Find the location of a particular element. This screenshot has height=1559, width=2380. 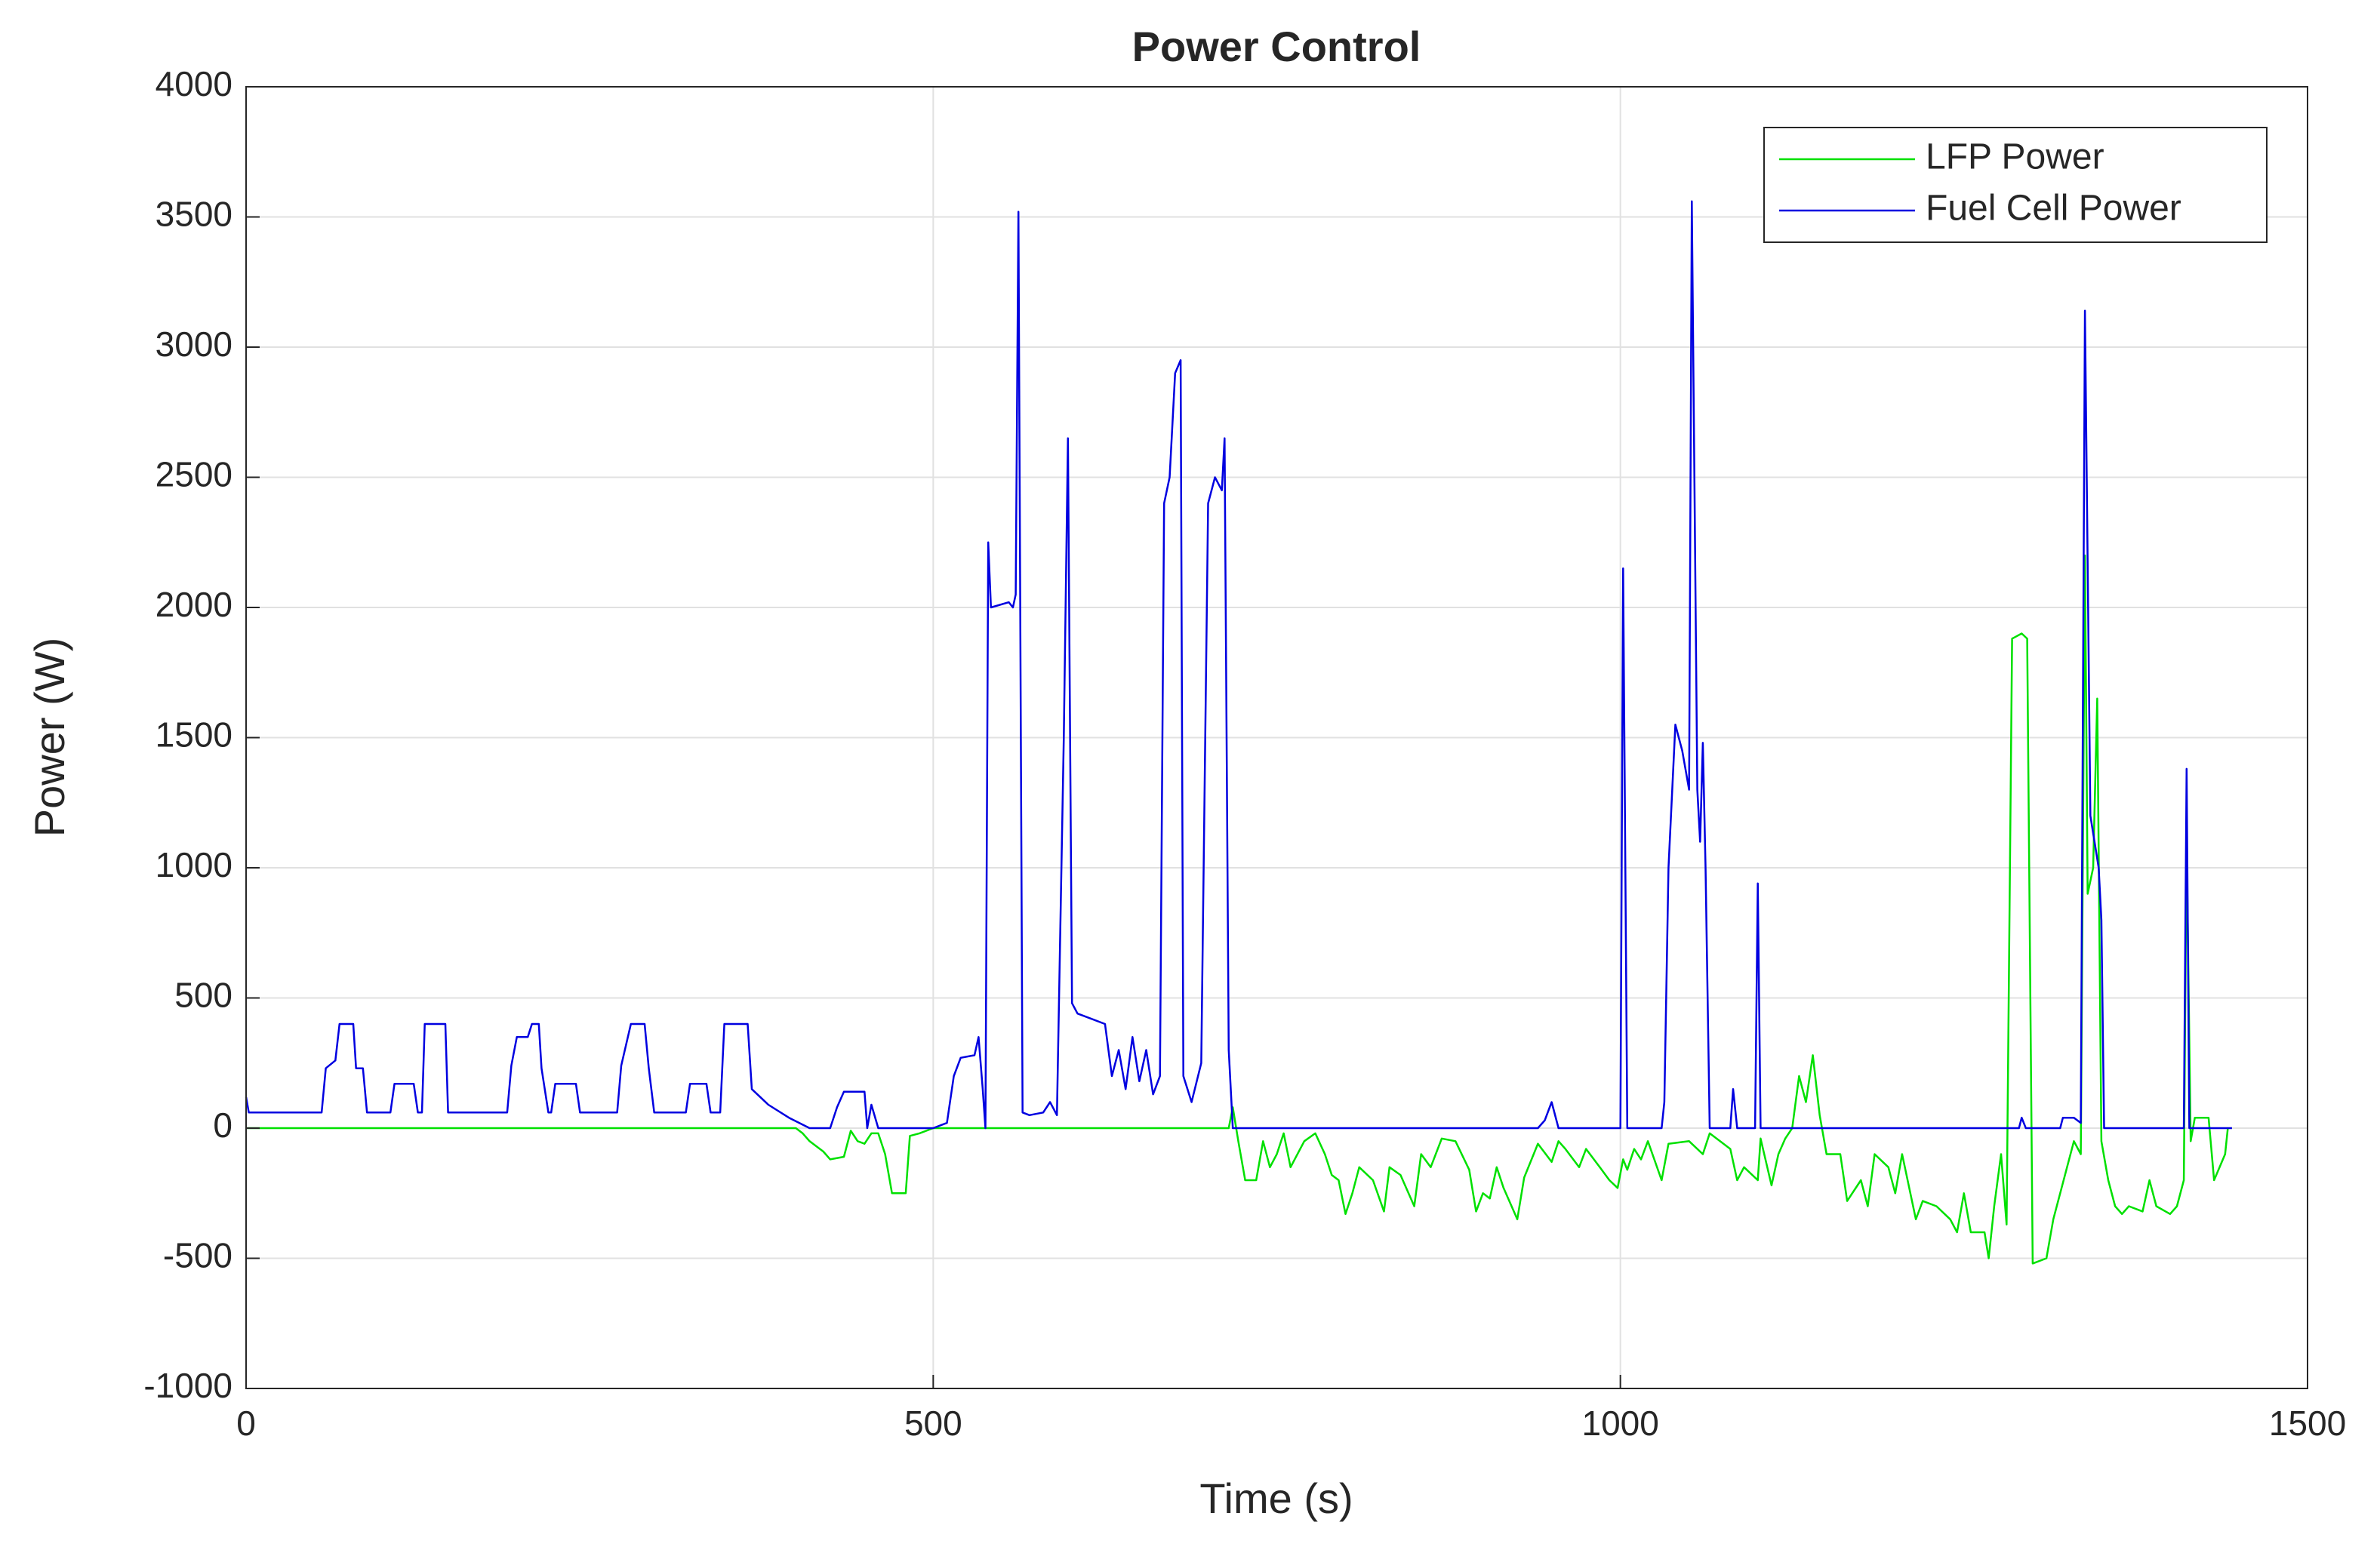

y-tick-label: 2500 is located at coordinates (193, 474).